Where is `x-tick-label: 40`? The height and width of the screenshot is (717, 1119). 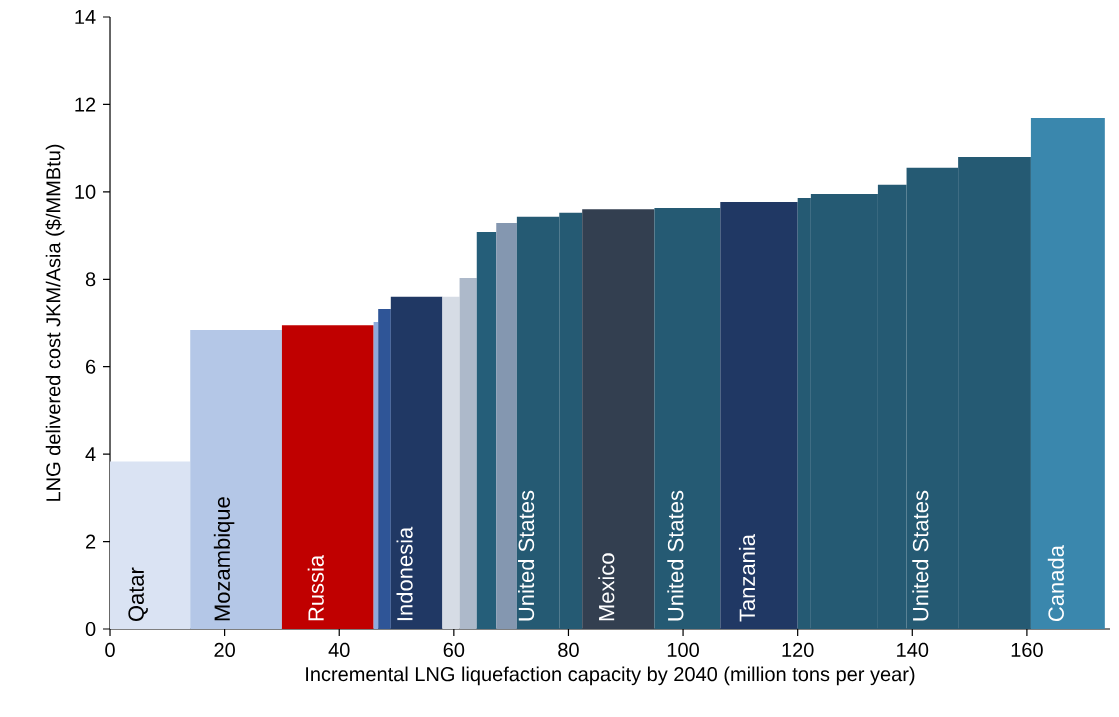
x-tick-label: 40 is located at coordinates (339, 649).